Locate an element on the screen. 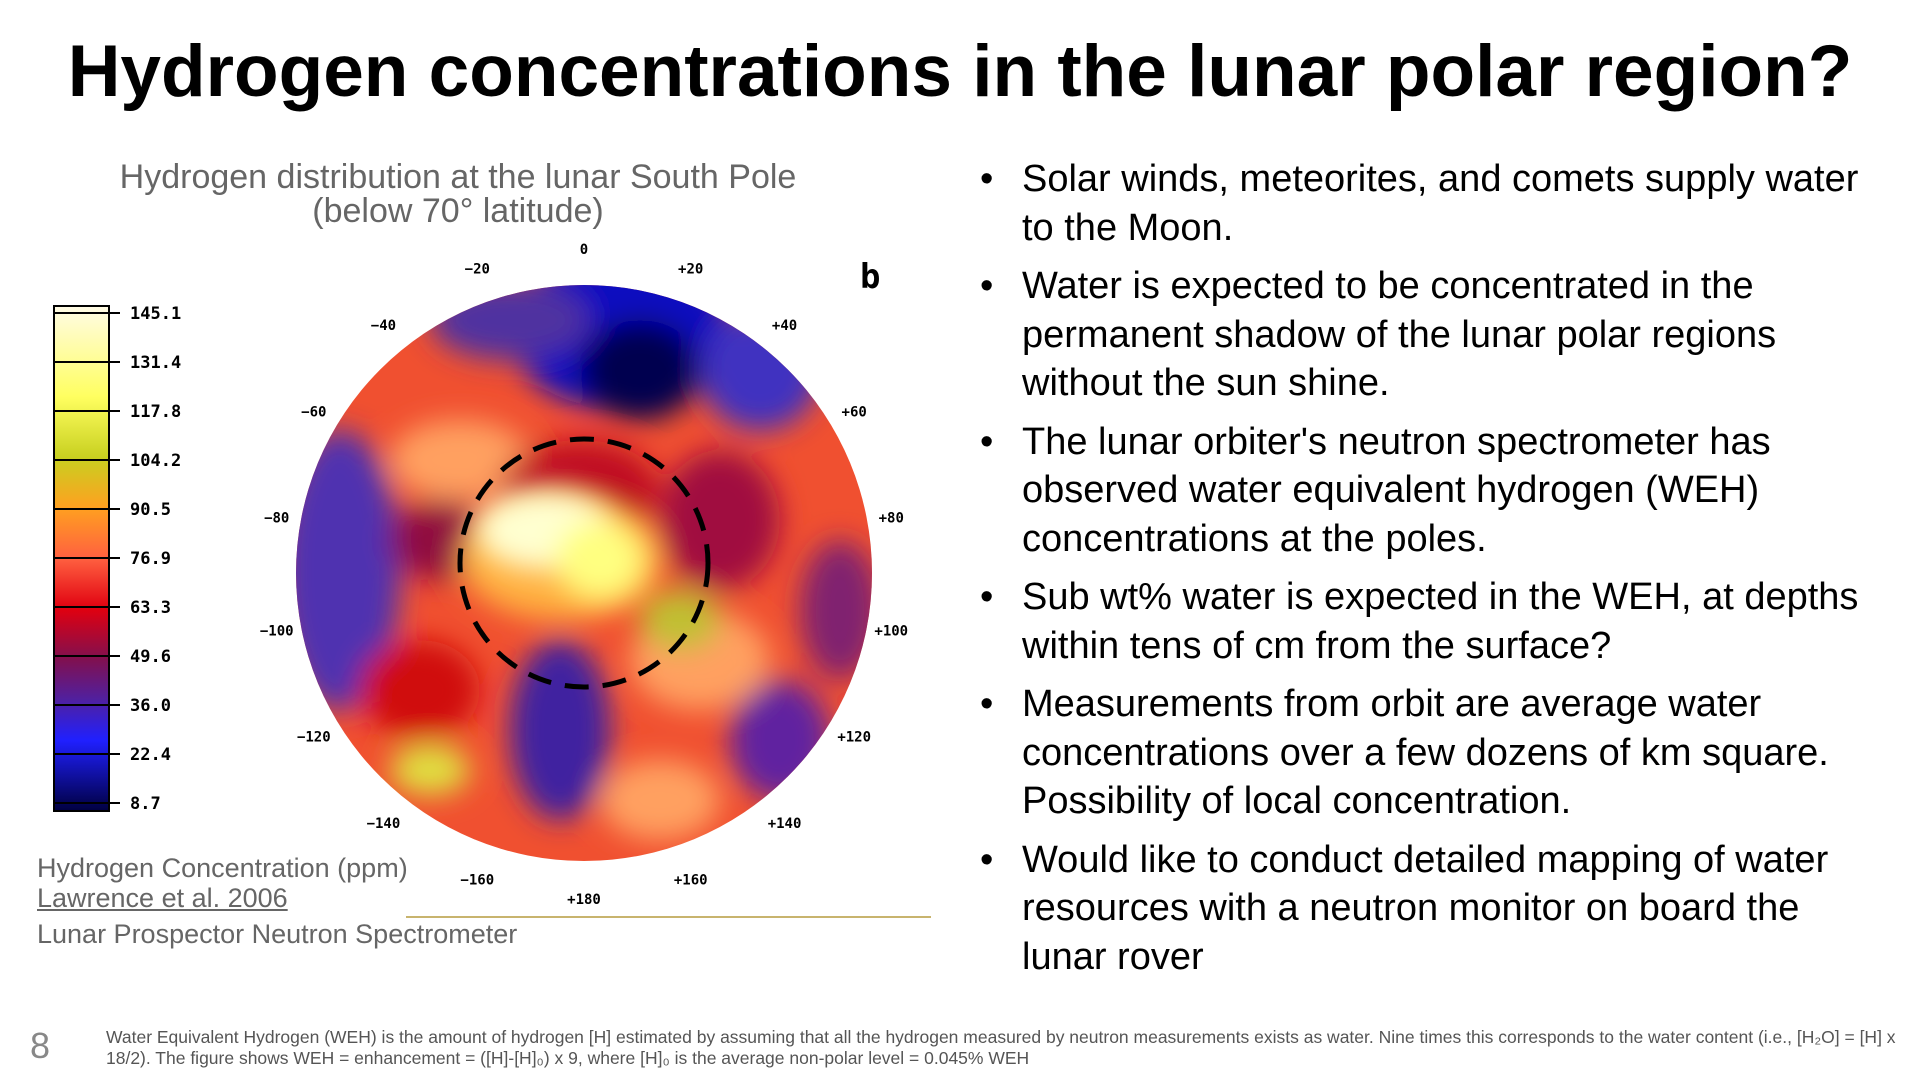 This screenshot has height=1080, width=1920. longitude-label: +160 is located at coordinates (691, 880).